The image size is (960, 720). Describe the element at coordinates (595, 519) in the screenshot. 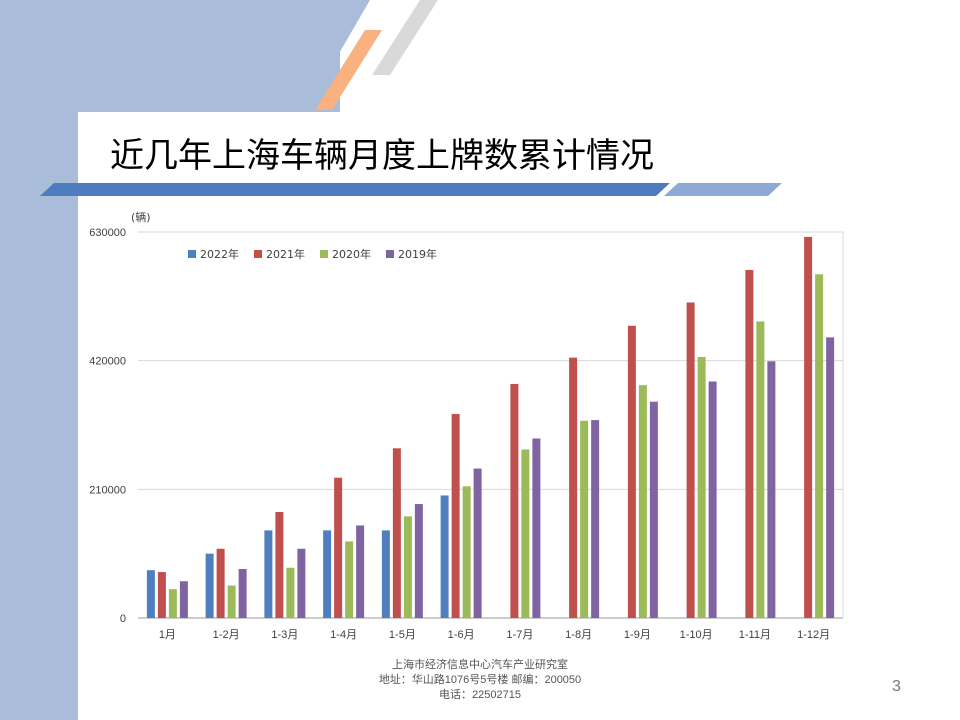

I see `bar-2019年-1-8月` at that location.